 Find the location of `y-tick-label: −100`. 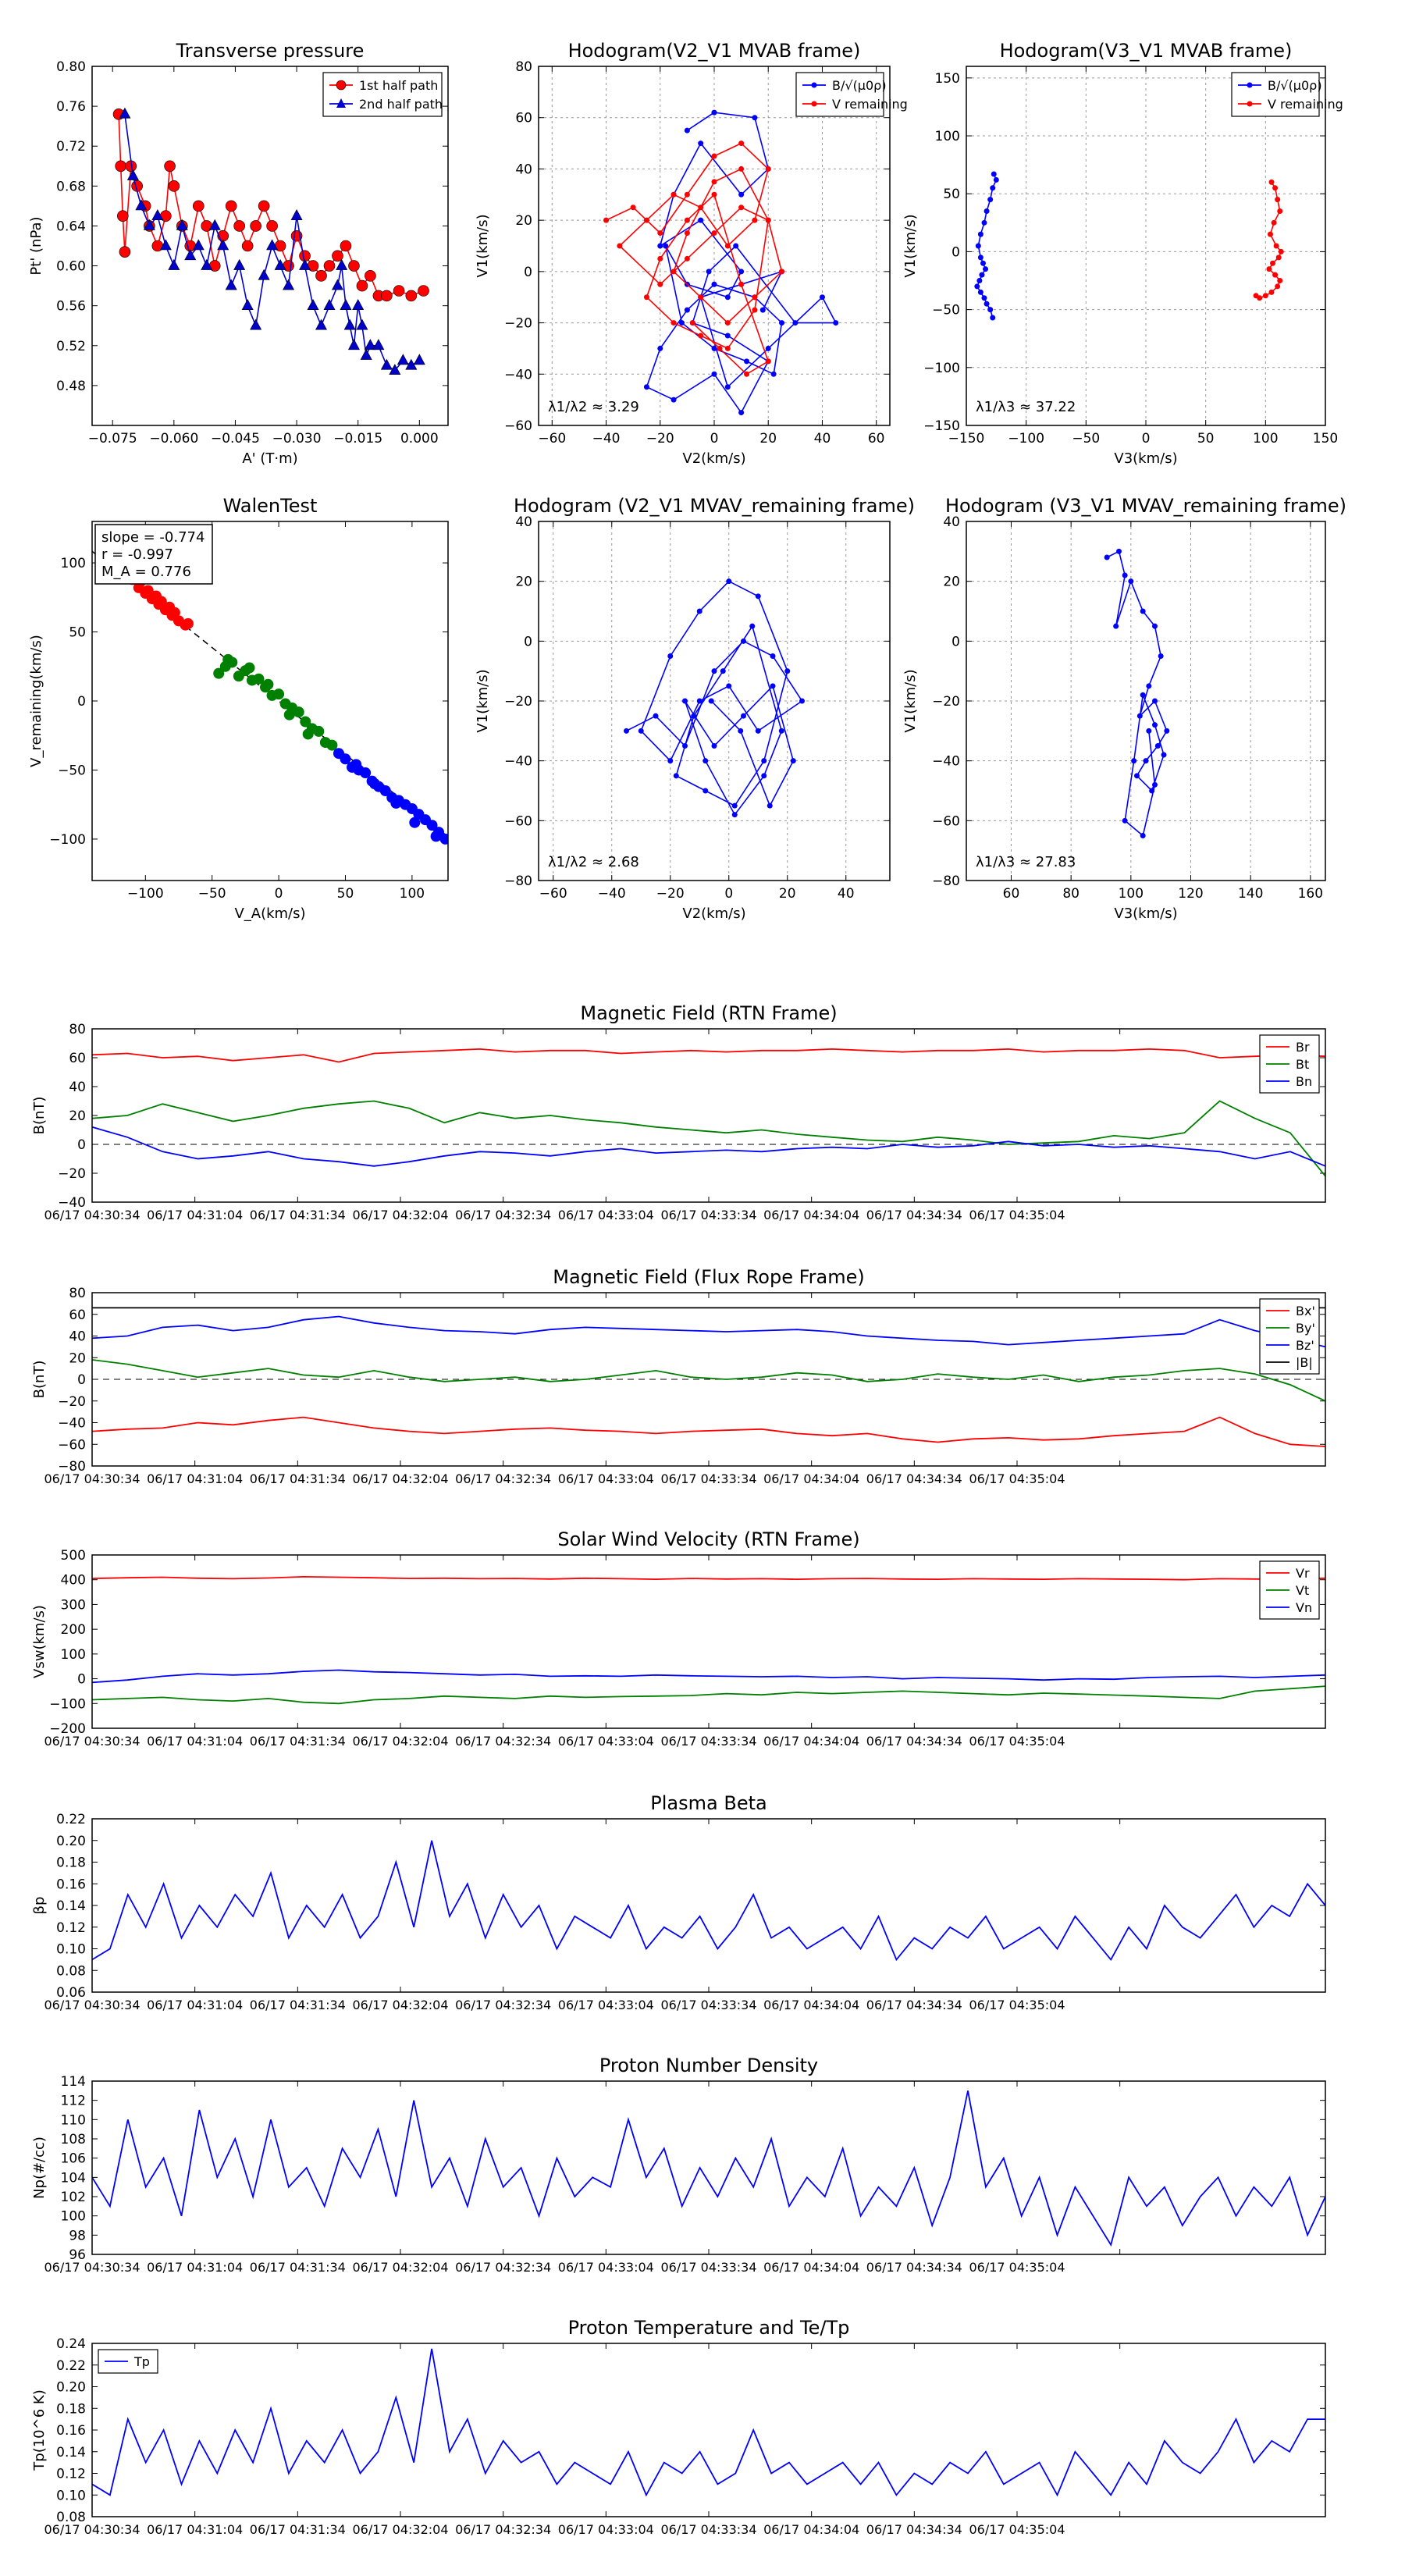

y-tick-label: −100 is located at coordinates (68, 1704).